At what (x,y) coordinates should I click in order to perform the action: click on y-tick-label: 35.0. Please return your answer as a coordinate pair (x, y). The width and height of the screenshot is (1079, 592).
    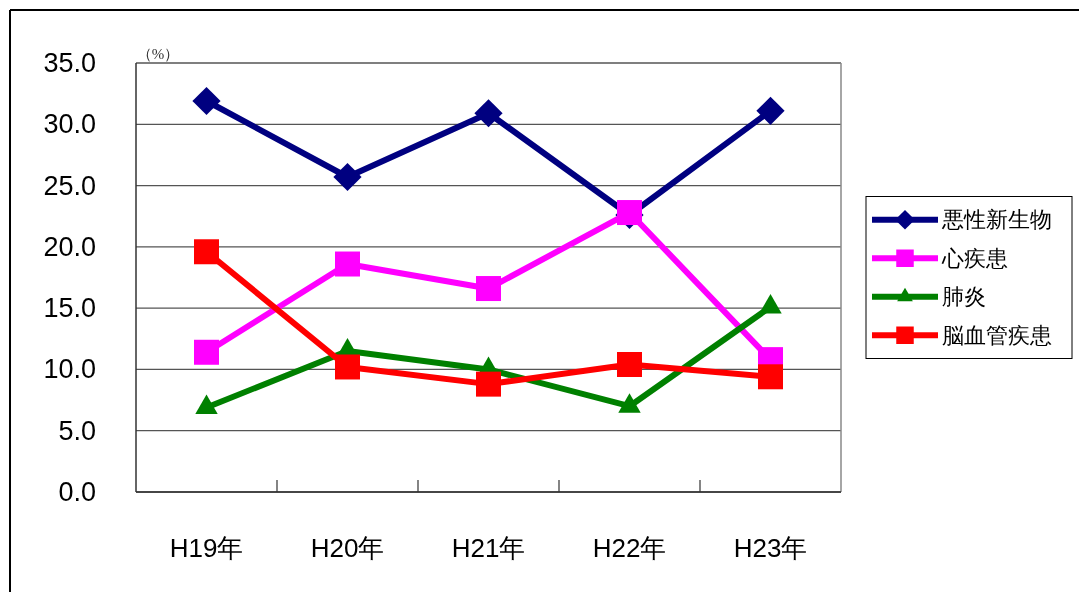
    Looking at the image, I should click on (69, 63).